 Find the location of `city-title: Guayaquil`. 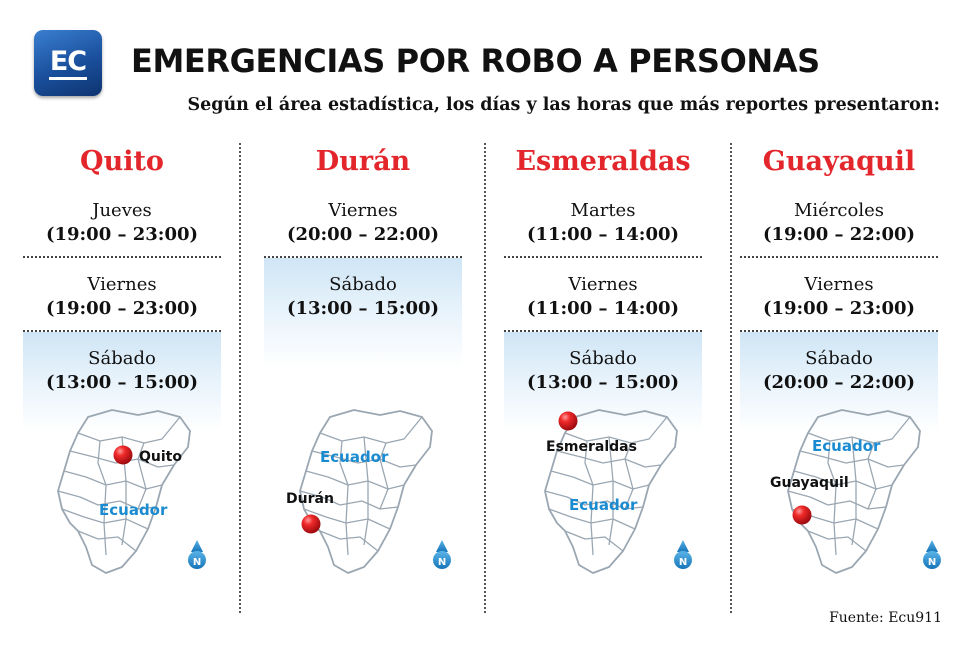

city-title: Guayaquil is located at coordinates (839, 161).